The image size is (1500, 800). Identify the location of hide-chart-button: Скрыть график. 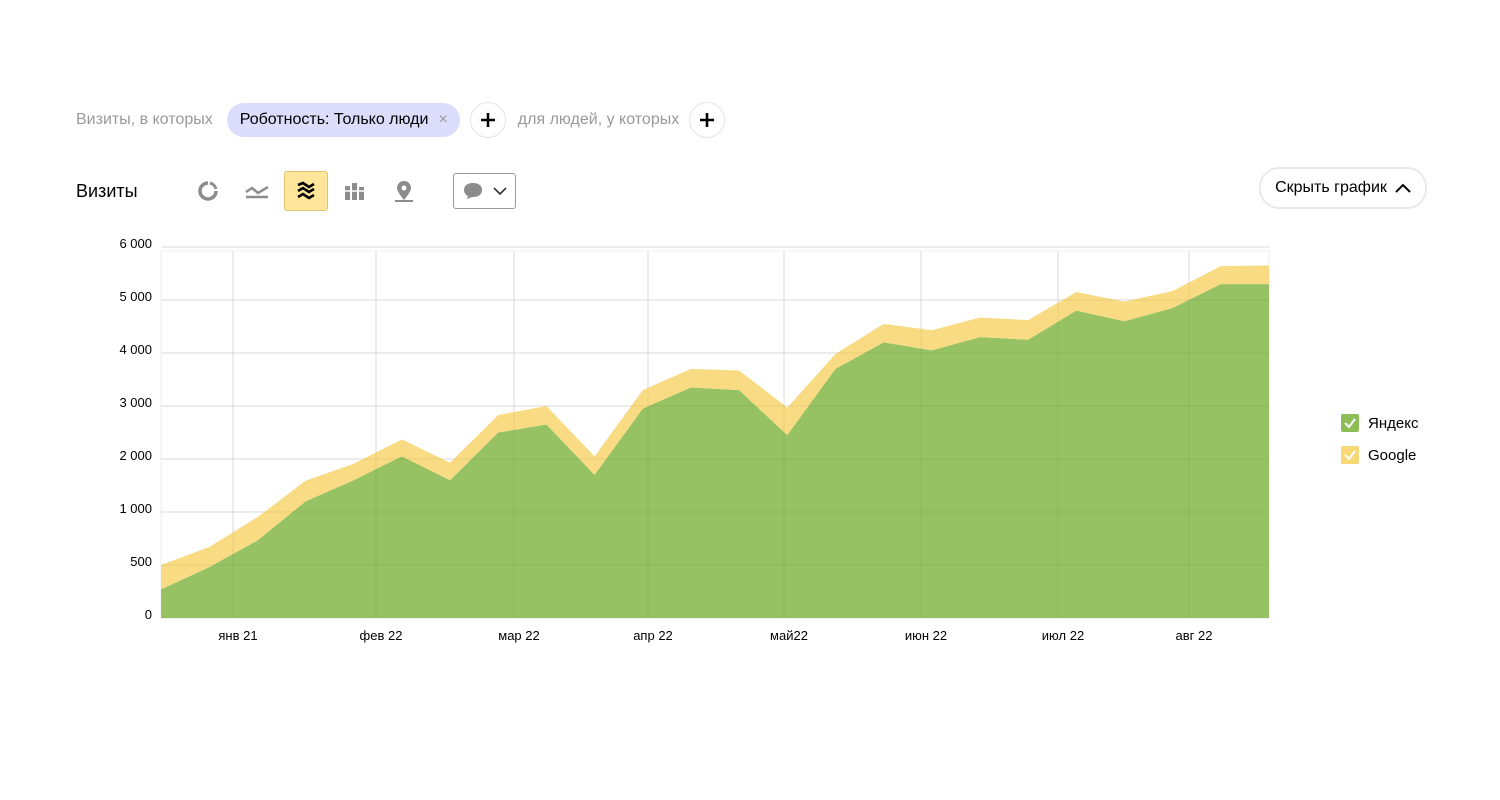
(1343, 188).